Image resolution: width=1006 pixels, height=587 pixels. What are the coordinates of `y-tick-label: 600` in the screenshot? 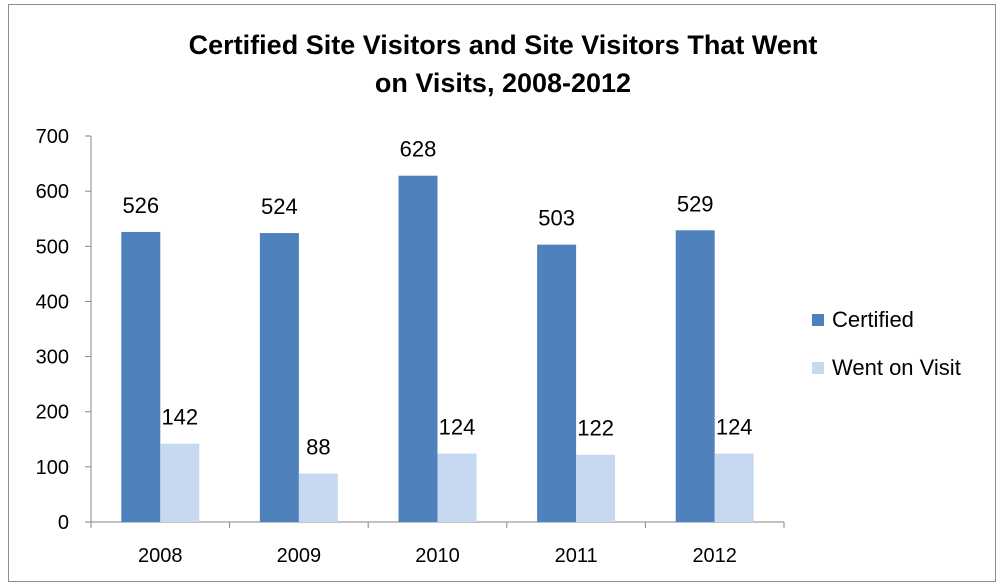 It's located at (52, 192).